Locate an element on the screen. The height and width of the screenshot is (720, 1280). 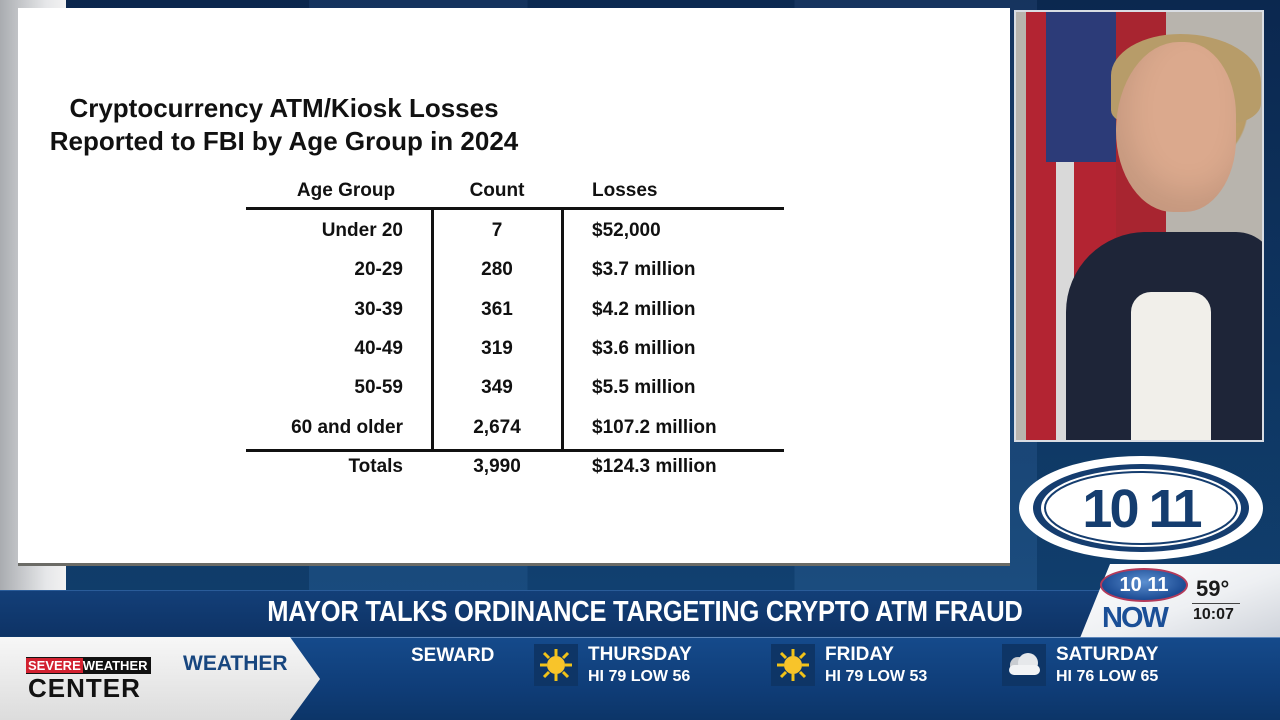
cell-count: 280 is located at coordinates (497, 269).